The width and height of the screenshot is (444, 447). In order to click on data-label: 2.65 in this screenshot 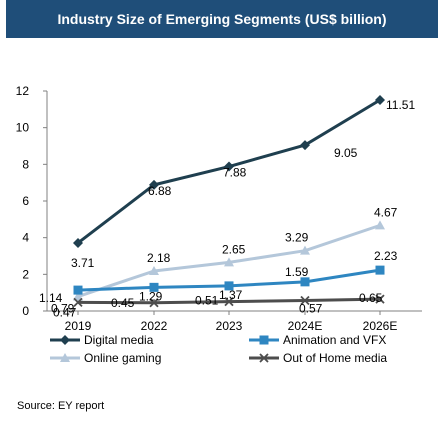, I will do `click(234, 249)`.